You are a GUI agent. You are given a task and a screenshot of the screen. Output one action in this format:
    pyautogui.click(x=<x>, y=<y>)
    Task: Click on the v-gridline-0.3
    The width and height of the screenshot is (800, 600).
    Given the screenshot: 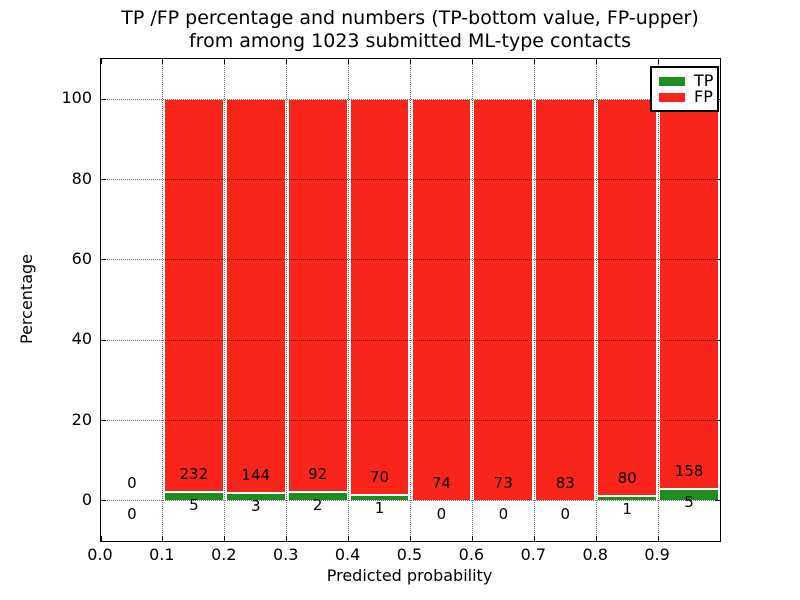 What is the action you would take?
    pyautogui.click(x=287, y=300)
    